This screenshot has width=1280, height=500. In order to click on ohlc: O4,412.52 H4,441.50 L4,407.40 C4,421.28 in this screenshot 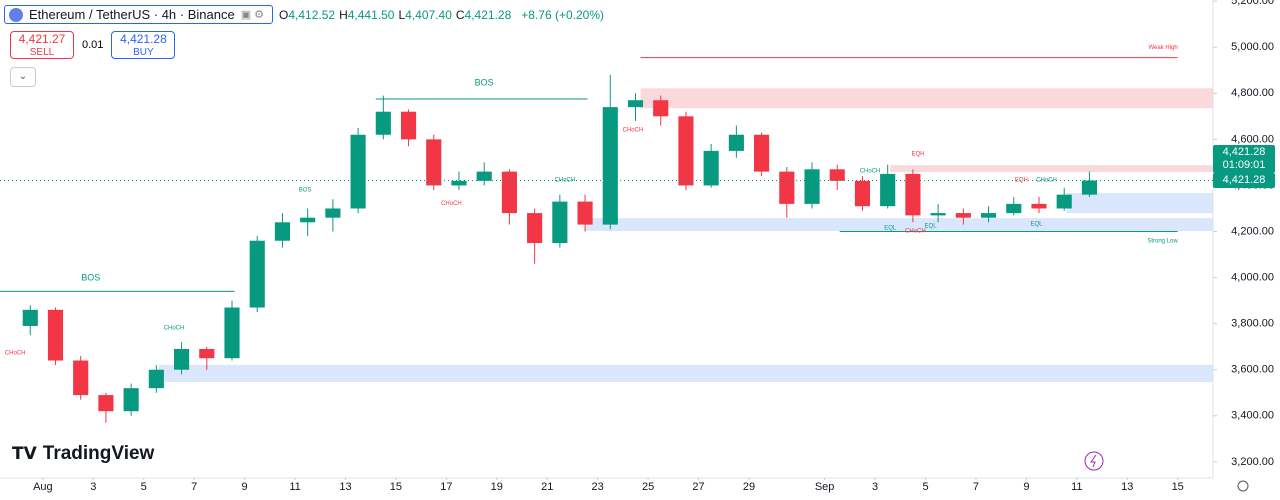, I will do `click(397, 15)`.